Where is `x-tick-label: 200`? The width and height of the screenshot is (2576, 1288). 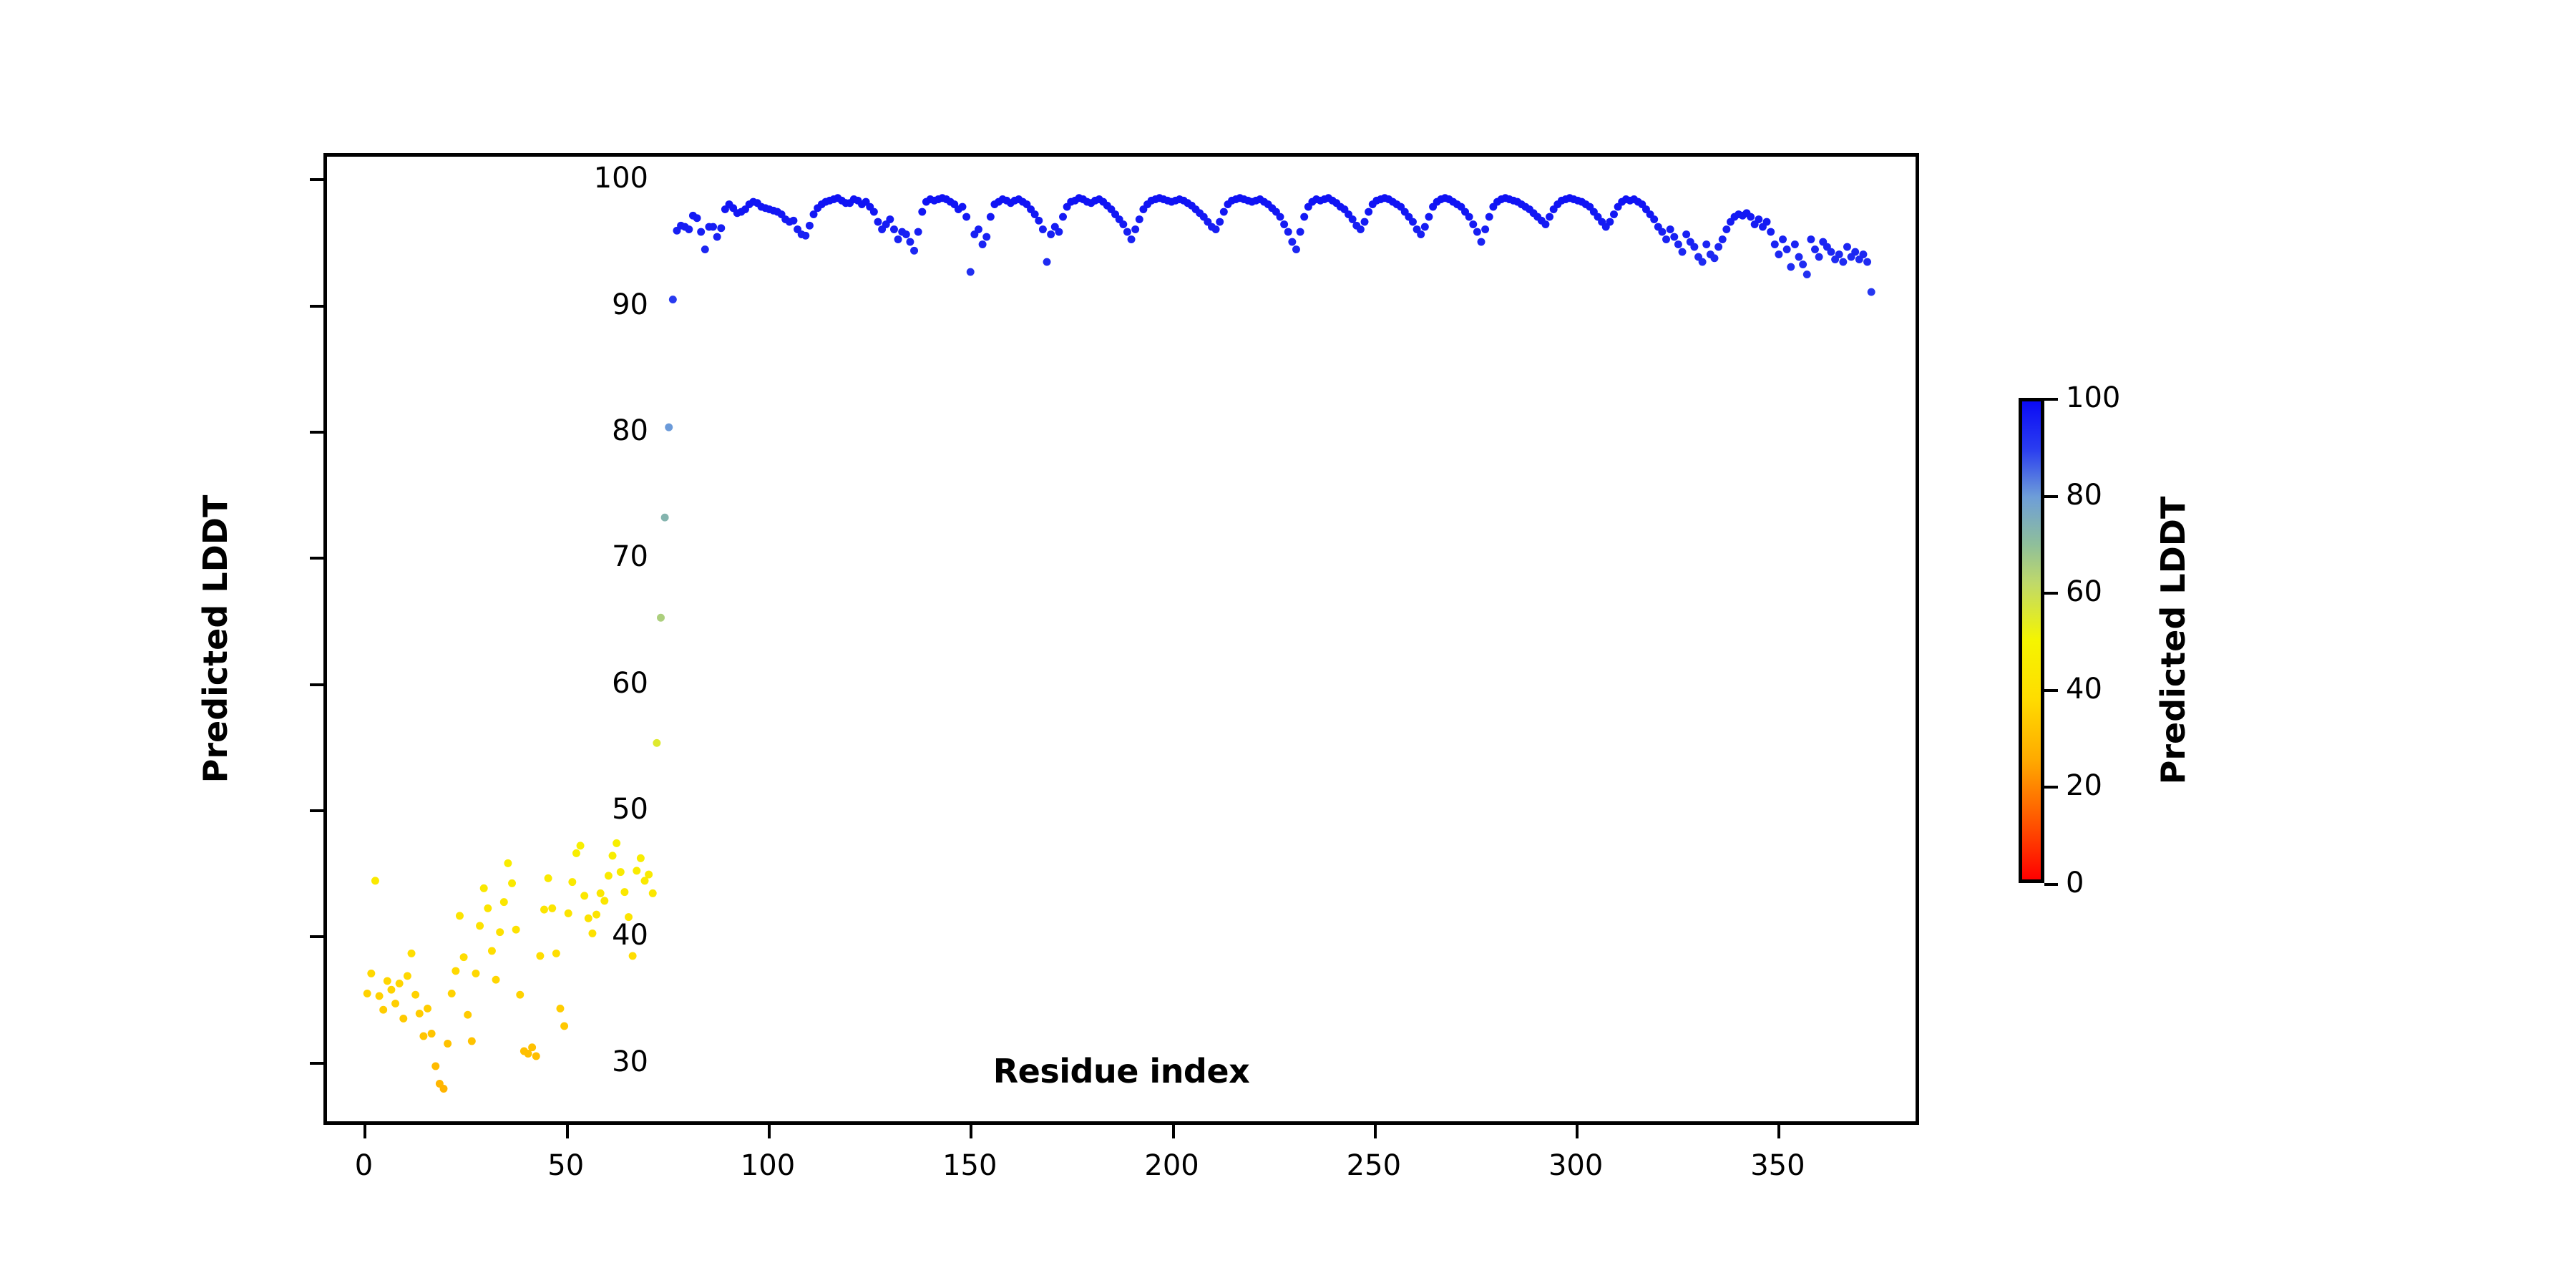
x-tick-label: 200 is located at coordinates (1171, 1165).